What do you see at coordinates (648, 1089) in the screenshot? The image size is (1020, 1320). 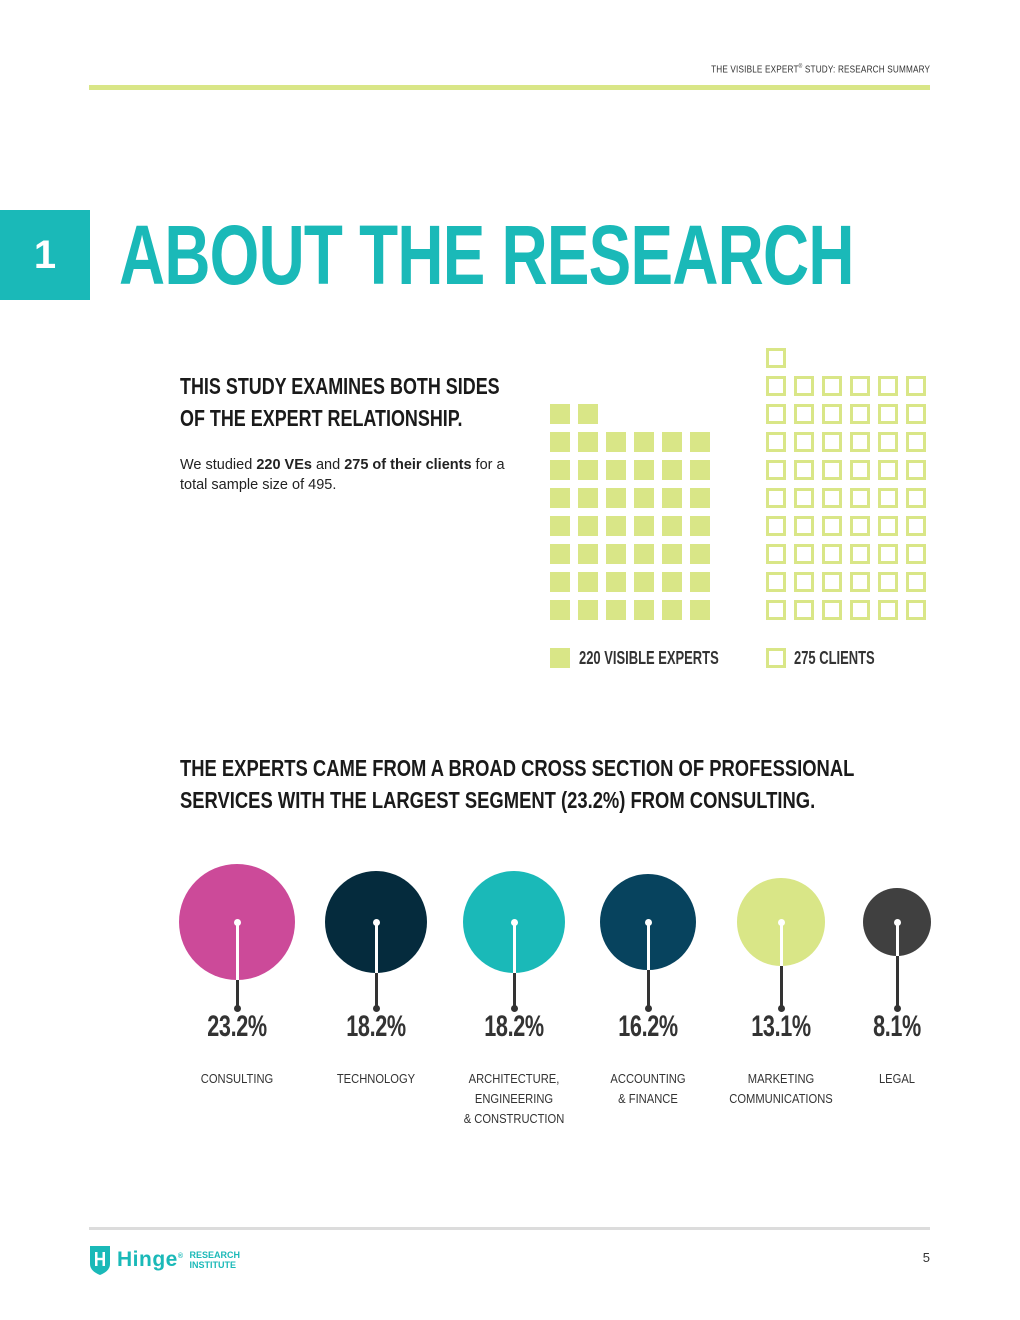 I see `segment-label: ACCOUNTING & FINANCE` at bounding box center [648, 1089].